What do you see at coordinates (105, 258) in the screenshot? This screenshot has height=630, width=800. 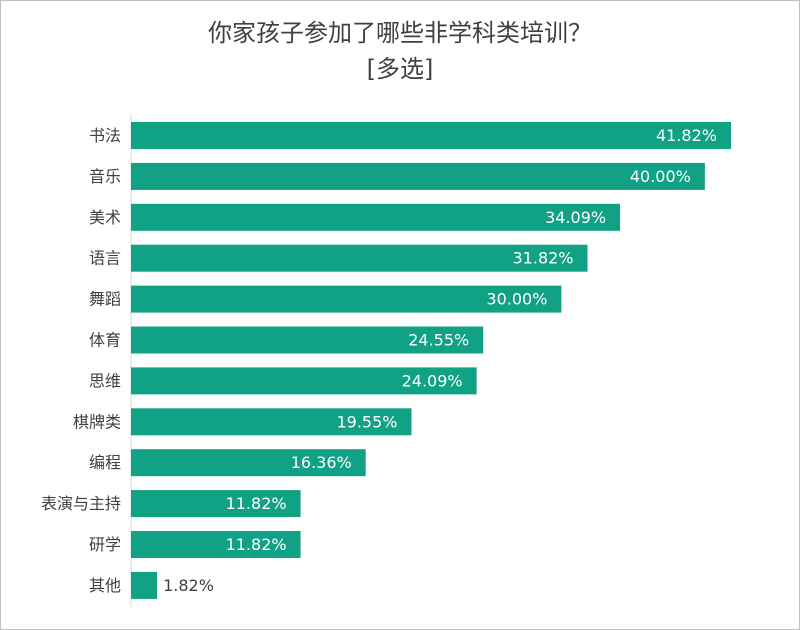 I see `category-label: 语言` at bounding box center [105, 258].